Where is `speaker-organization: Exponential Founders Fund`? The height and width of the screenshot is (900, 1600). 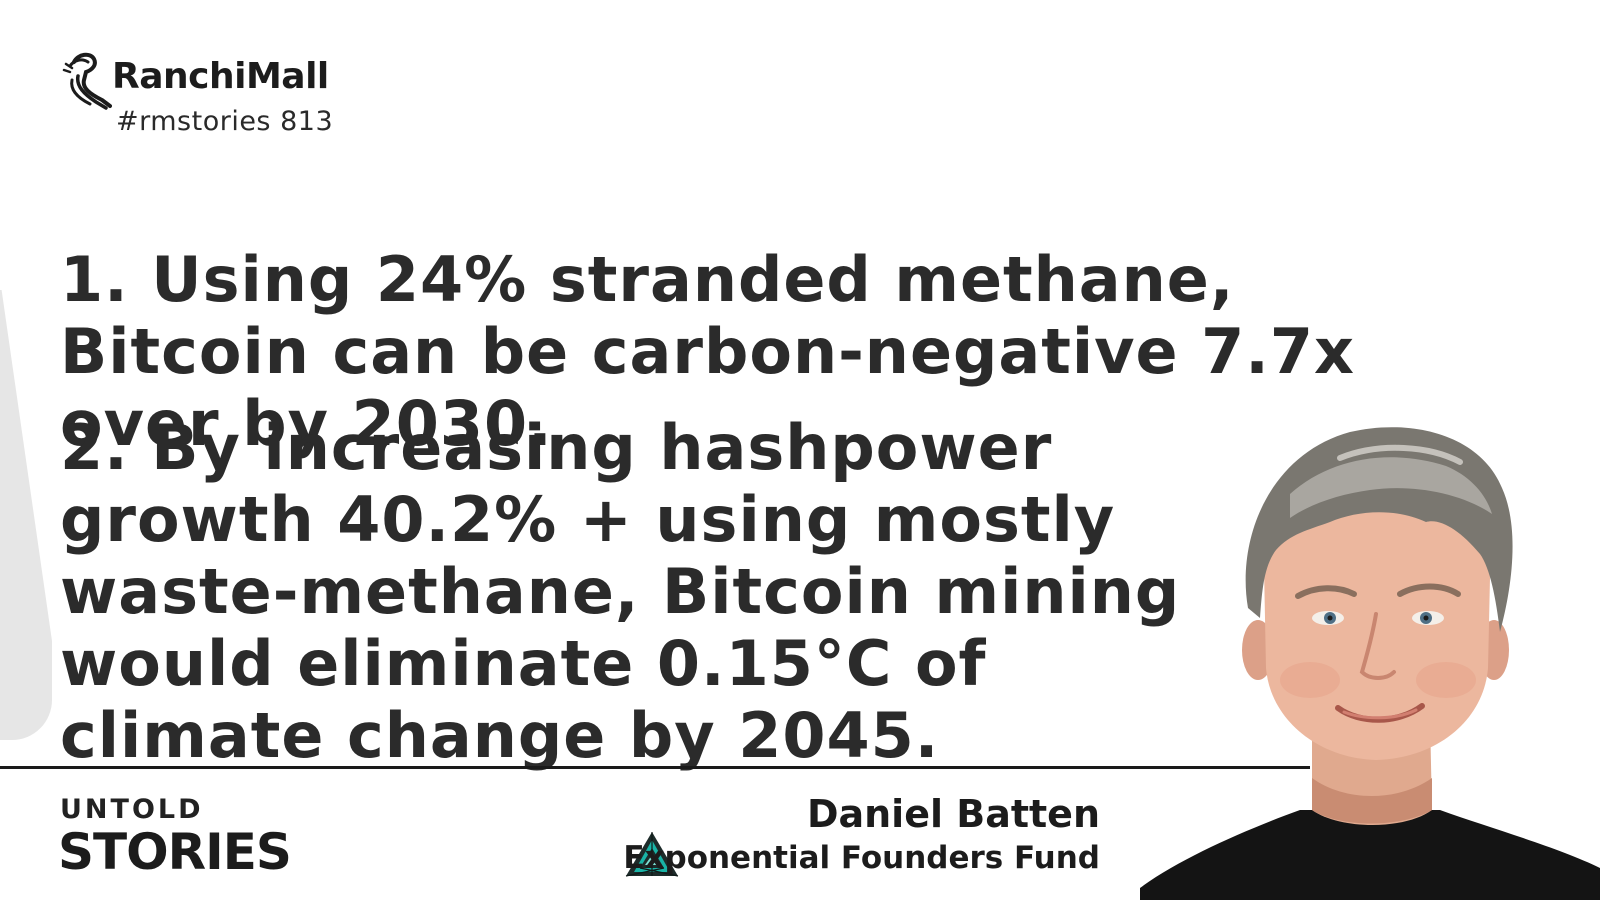
speaker-organization: Exponential Founders Fund is located at coordinates (861, 858).